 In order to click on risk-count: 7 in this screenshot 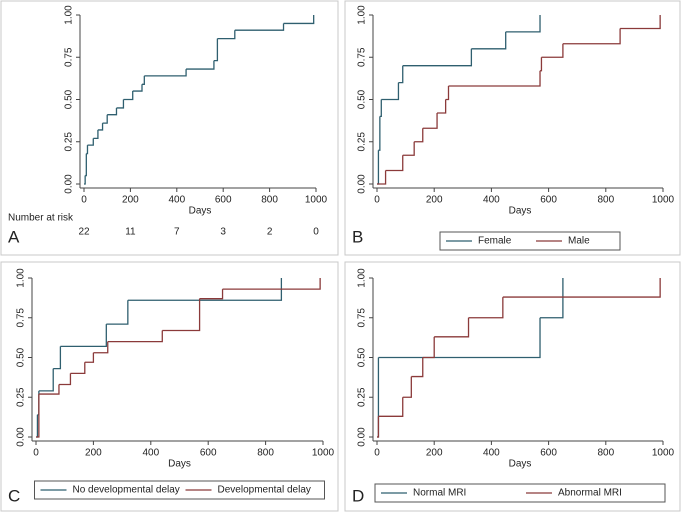, I will do `click(177, 232)`.